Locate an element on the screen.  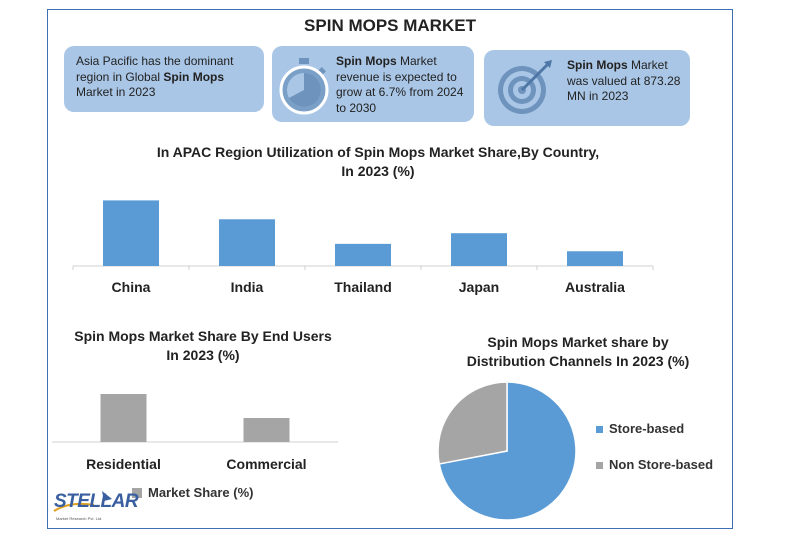
stellar-logo: STELLAR Market Research Pvt. Ltd. is located at coordinates (94, 505).